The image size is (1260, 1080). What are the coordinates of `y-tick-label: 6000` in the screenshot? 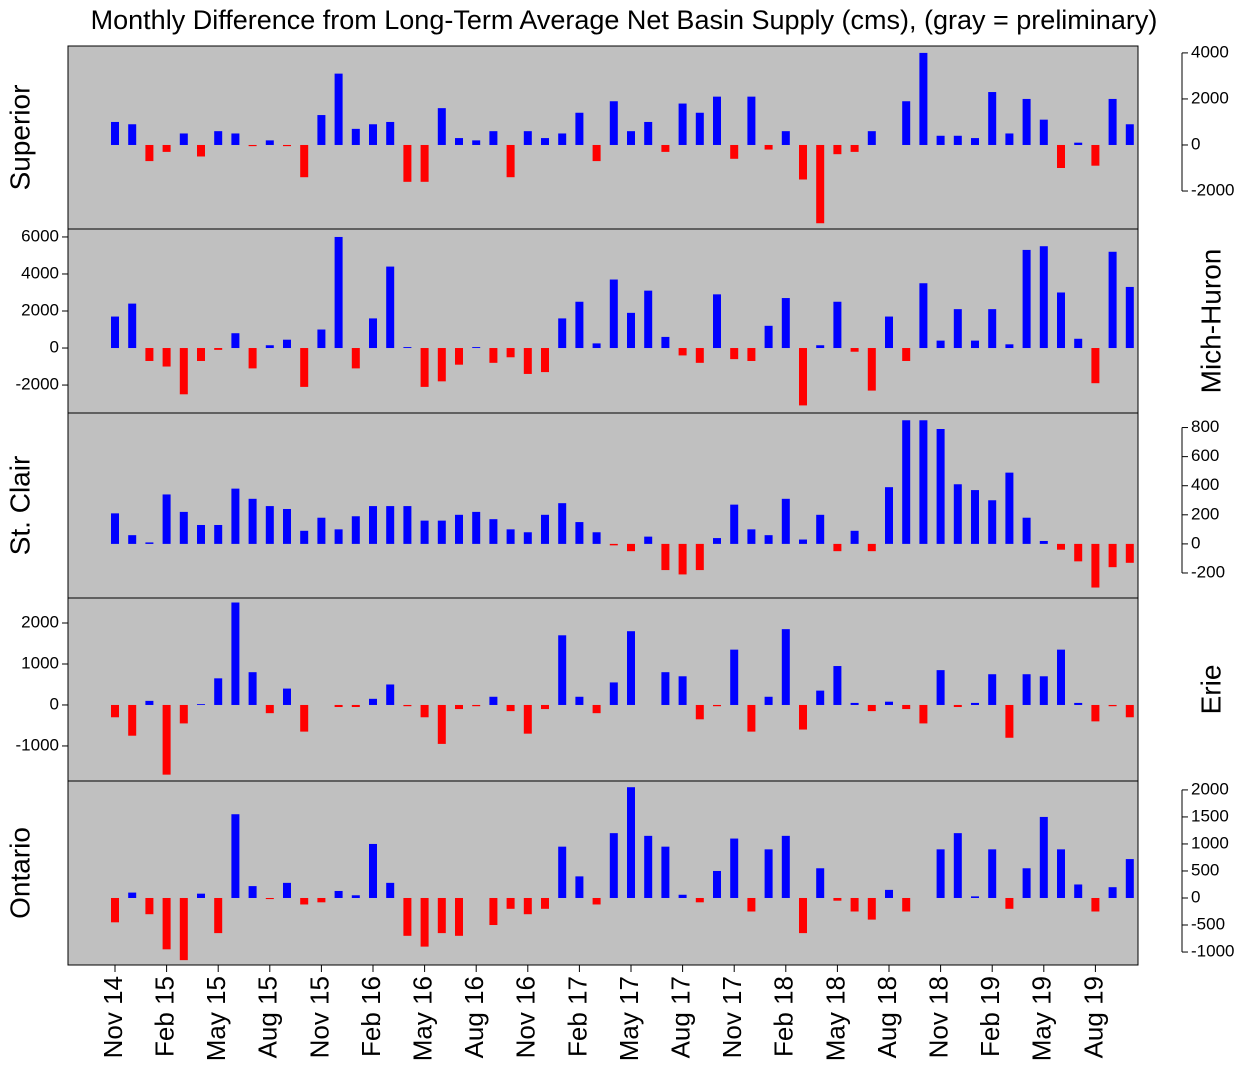 It's located at (40, 235).